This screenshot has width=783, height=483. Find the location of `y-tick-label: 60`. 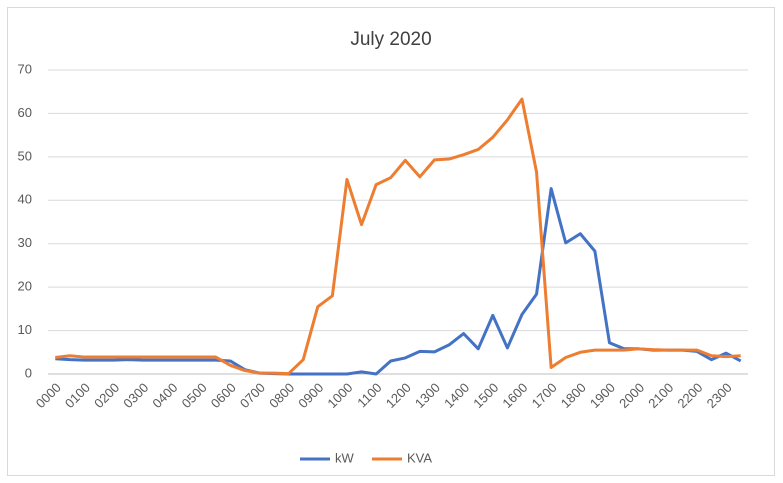

y-tick-label: 60 is located at coordinates (25, 112).